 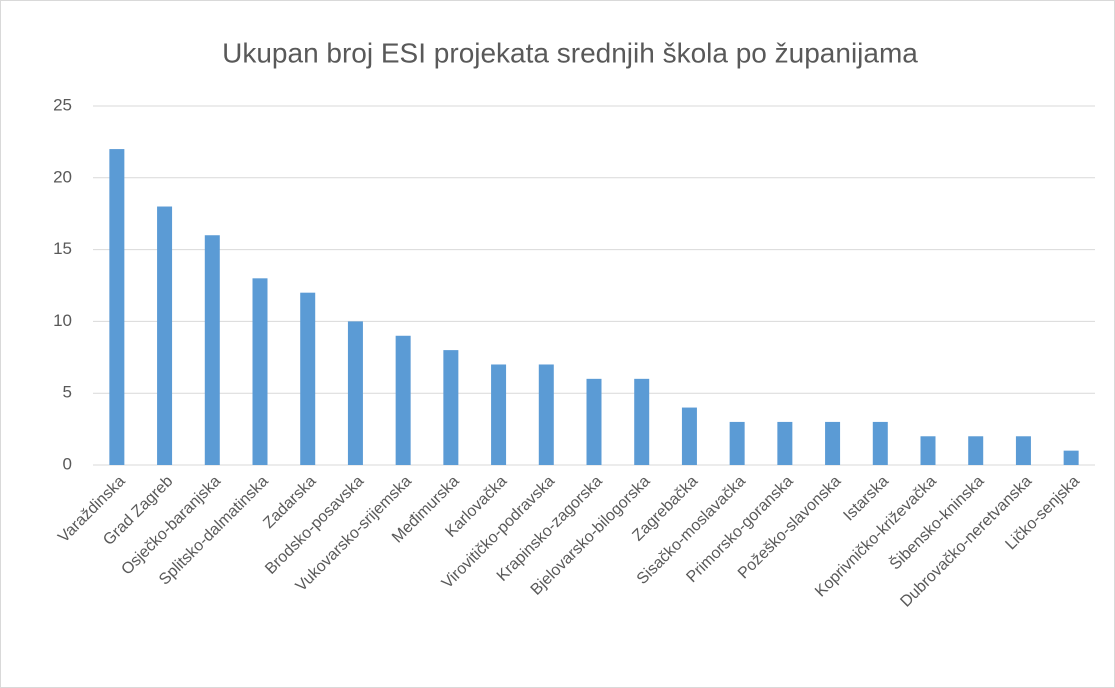 I want to click on y-tick-label: 10, so click(x=62, y=320).